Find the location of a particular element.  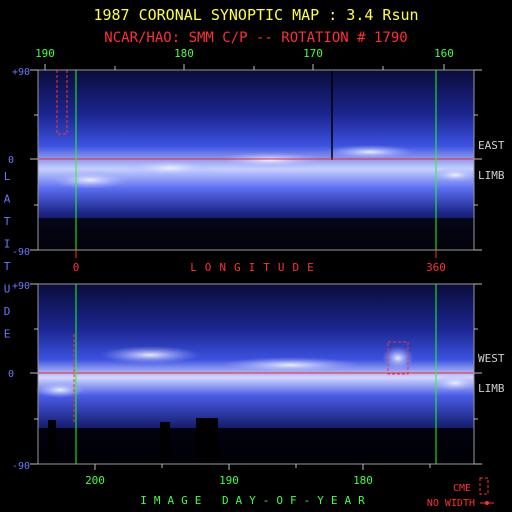

bottom-side-label-limb: LIMB is located at coordinates (491, 388).